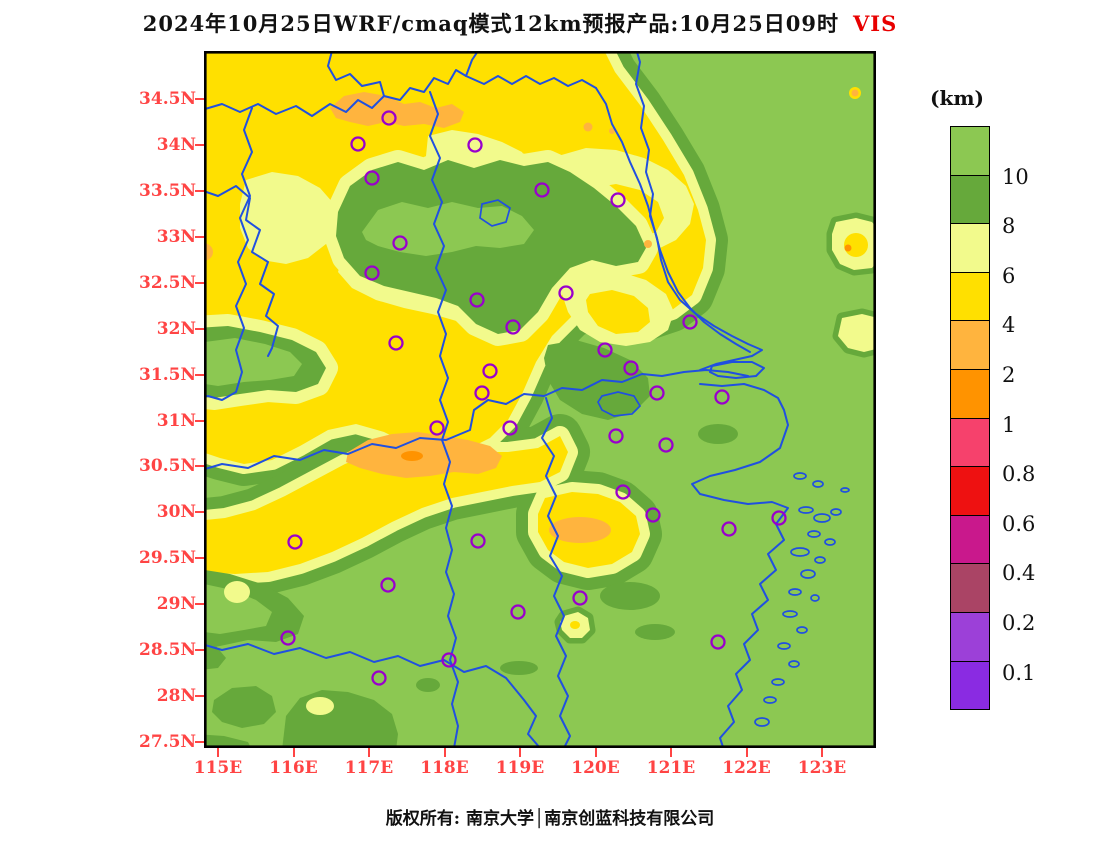 This screenshot has width=1100, height=850. What do you see at coordinates (1015, 176) in the screenshot?
I see `colorbar-boundary-label: 10` at bounding box center [1015, 176].